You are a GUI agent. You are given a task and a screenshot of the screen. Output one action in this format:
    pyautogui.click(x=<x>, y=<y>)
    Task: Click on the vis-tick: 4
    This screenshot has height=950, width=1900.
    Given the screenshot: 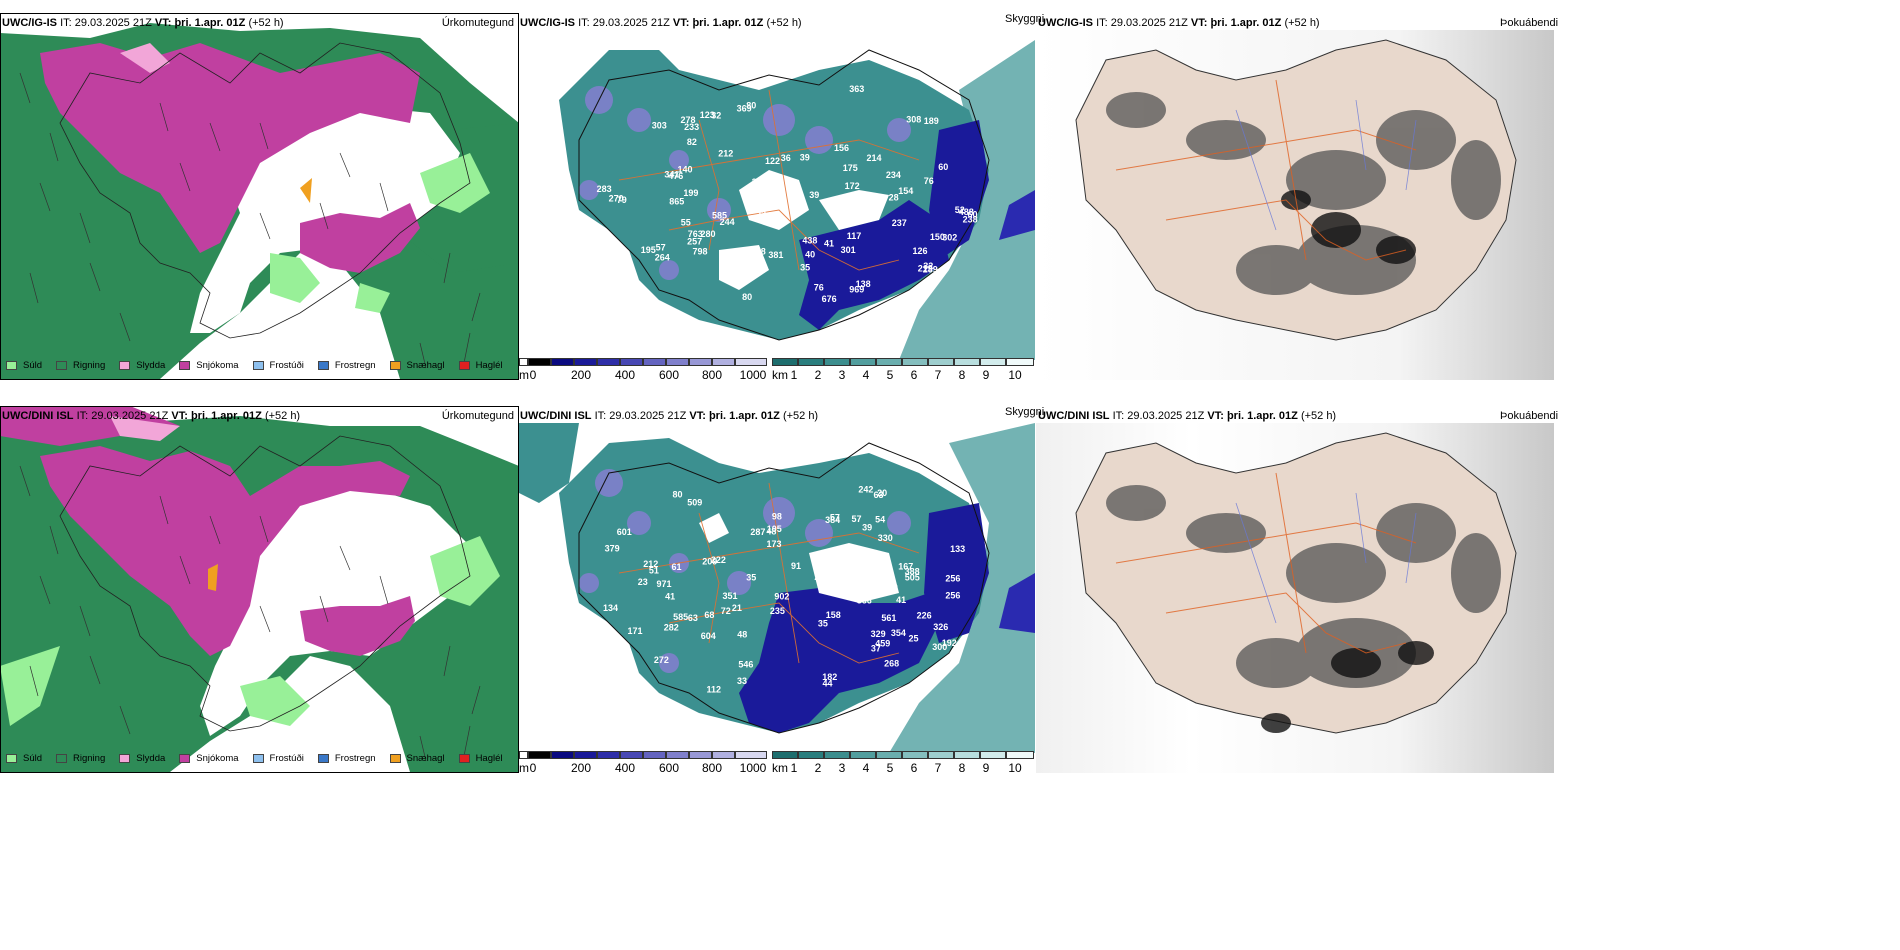 What is the action you would take?
    pyautogui.click(x=866, y=768)
    